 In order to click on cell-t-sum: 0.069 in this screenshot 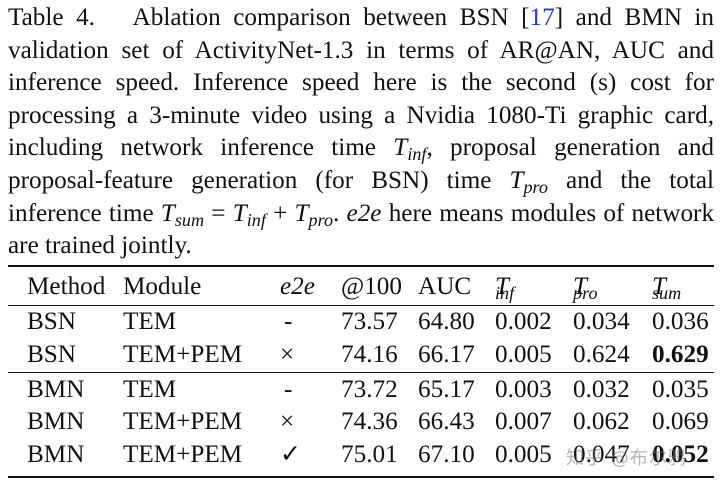, I will do `click(680, 421)`.